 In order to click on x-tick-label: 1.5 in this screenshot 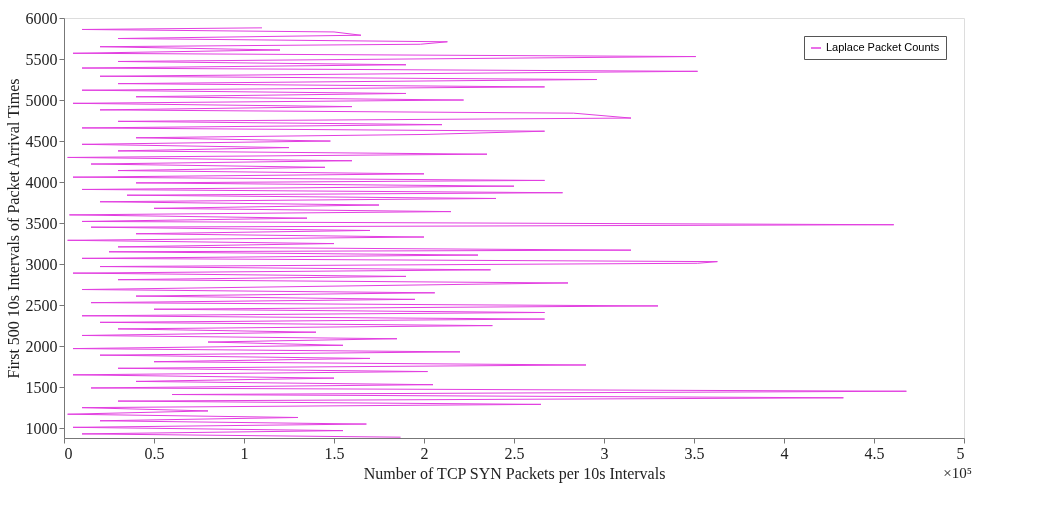, I will do `click(334, 453)`.